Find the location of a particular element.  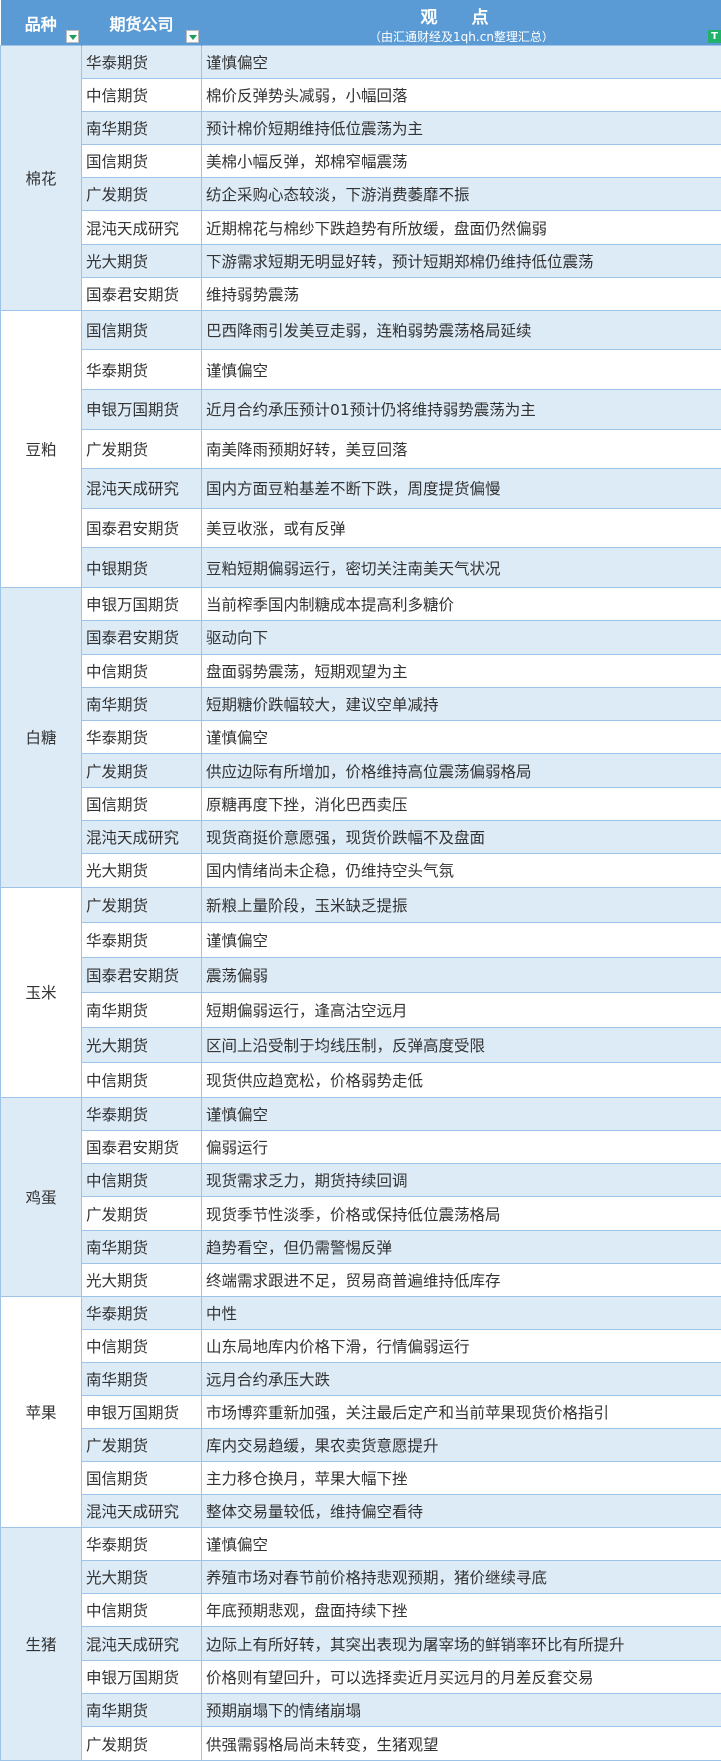

category-cell: 玉米 is located at coordinates (41, 992).